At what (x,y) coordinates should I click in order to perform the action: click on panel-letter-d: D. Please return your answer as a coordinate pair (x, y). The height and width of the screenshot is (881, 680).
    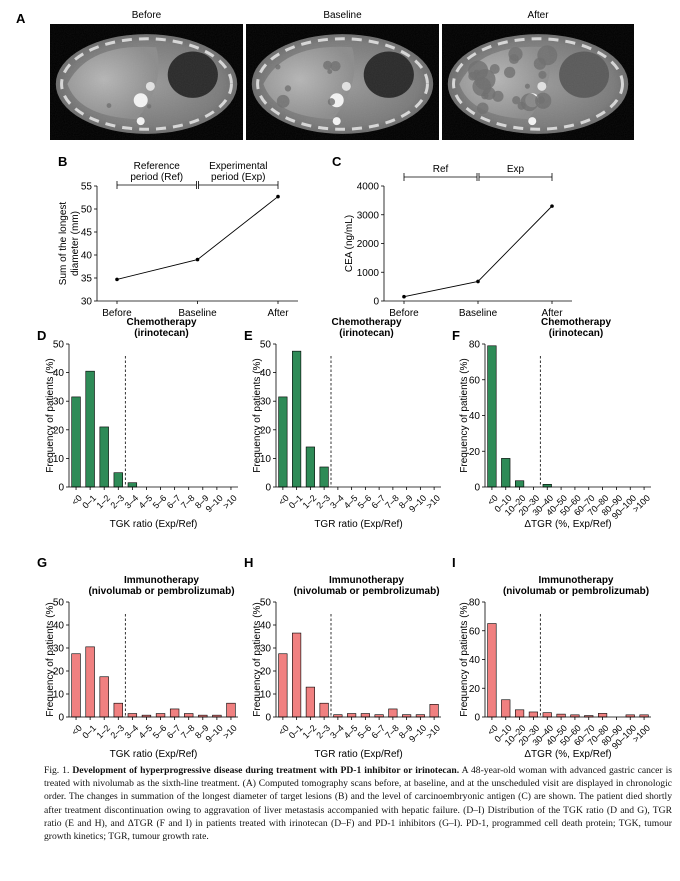
    Looking at the image, I should click on (41, 335).